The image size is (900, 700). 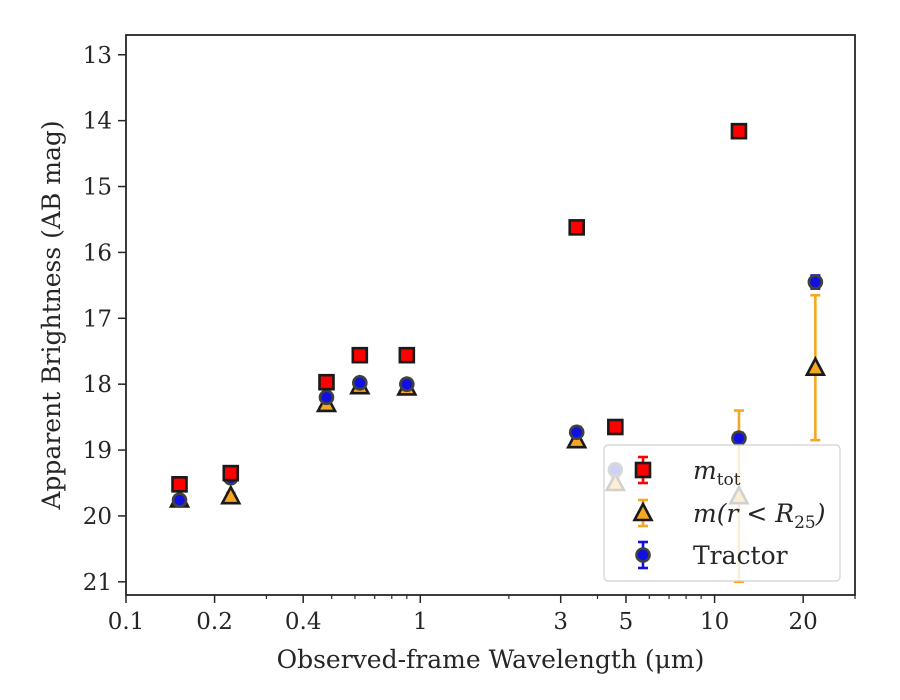 What do you see at coordinates (97, 188) in the screenshot?
I see `y-tick-label: 15` at bounding box center [97, 188].